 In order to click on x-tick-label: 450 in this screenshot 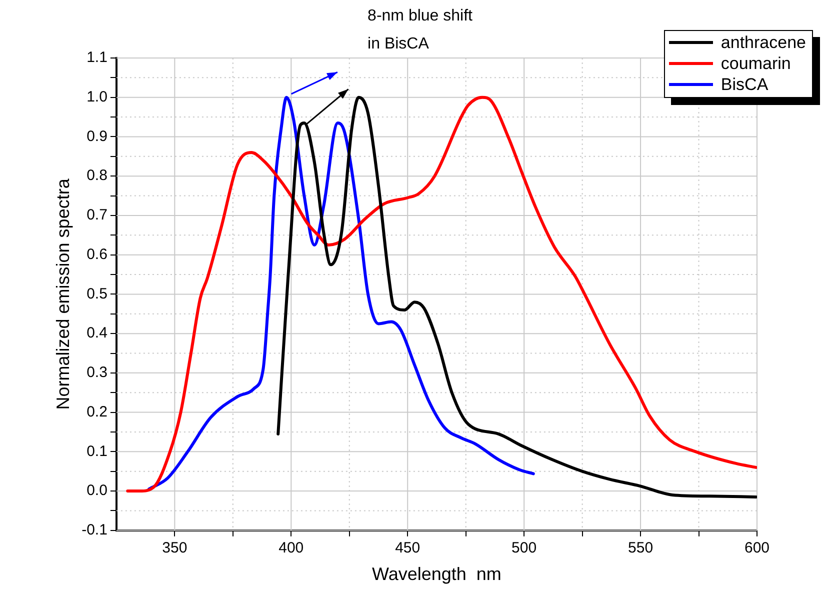, I will do `click(407, 548)`.